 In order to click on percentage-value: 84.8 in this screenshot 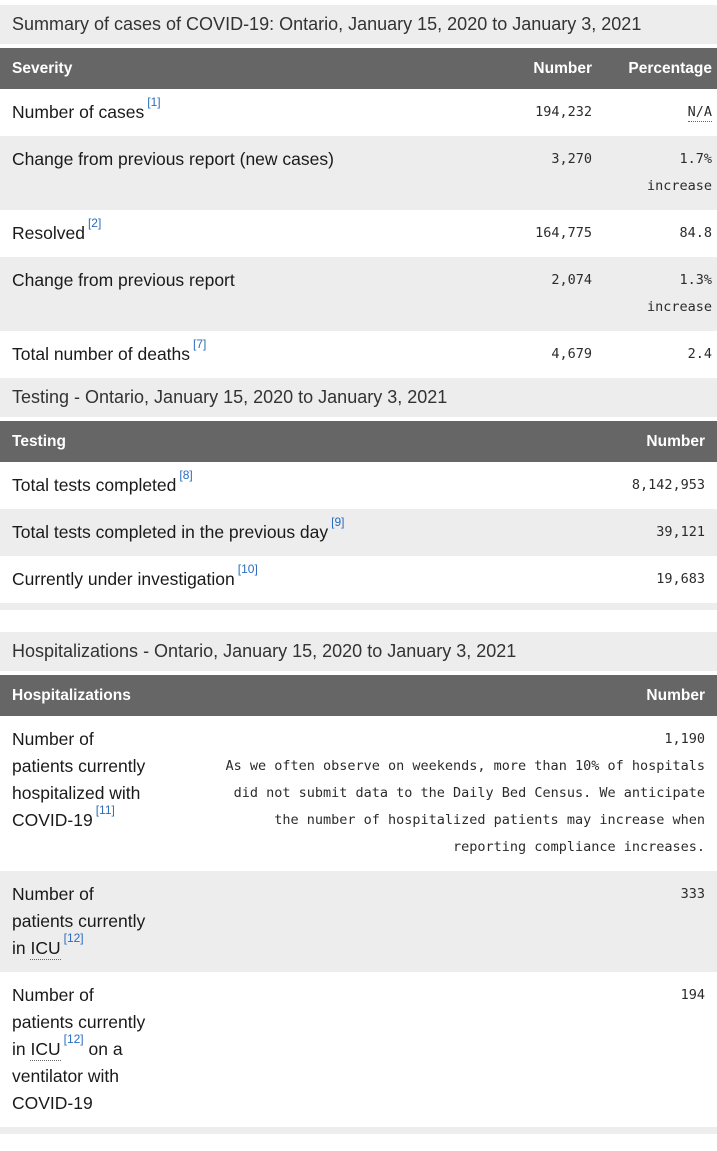, I will do `click(695, 233)`.